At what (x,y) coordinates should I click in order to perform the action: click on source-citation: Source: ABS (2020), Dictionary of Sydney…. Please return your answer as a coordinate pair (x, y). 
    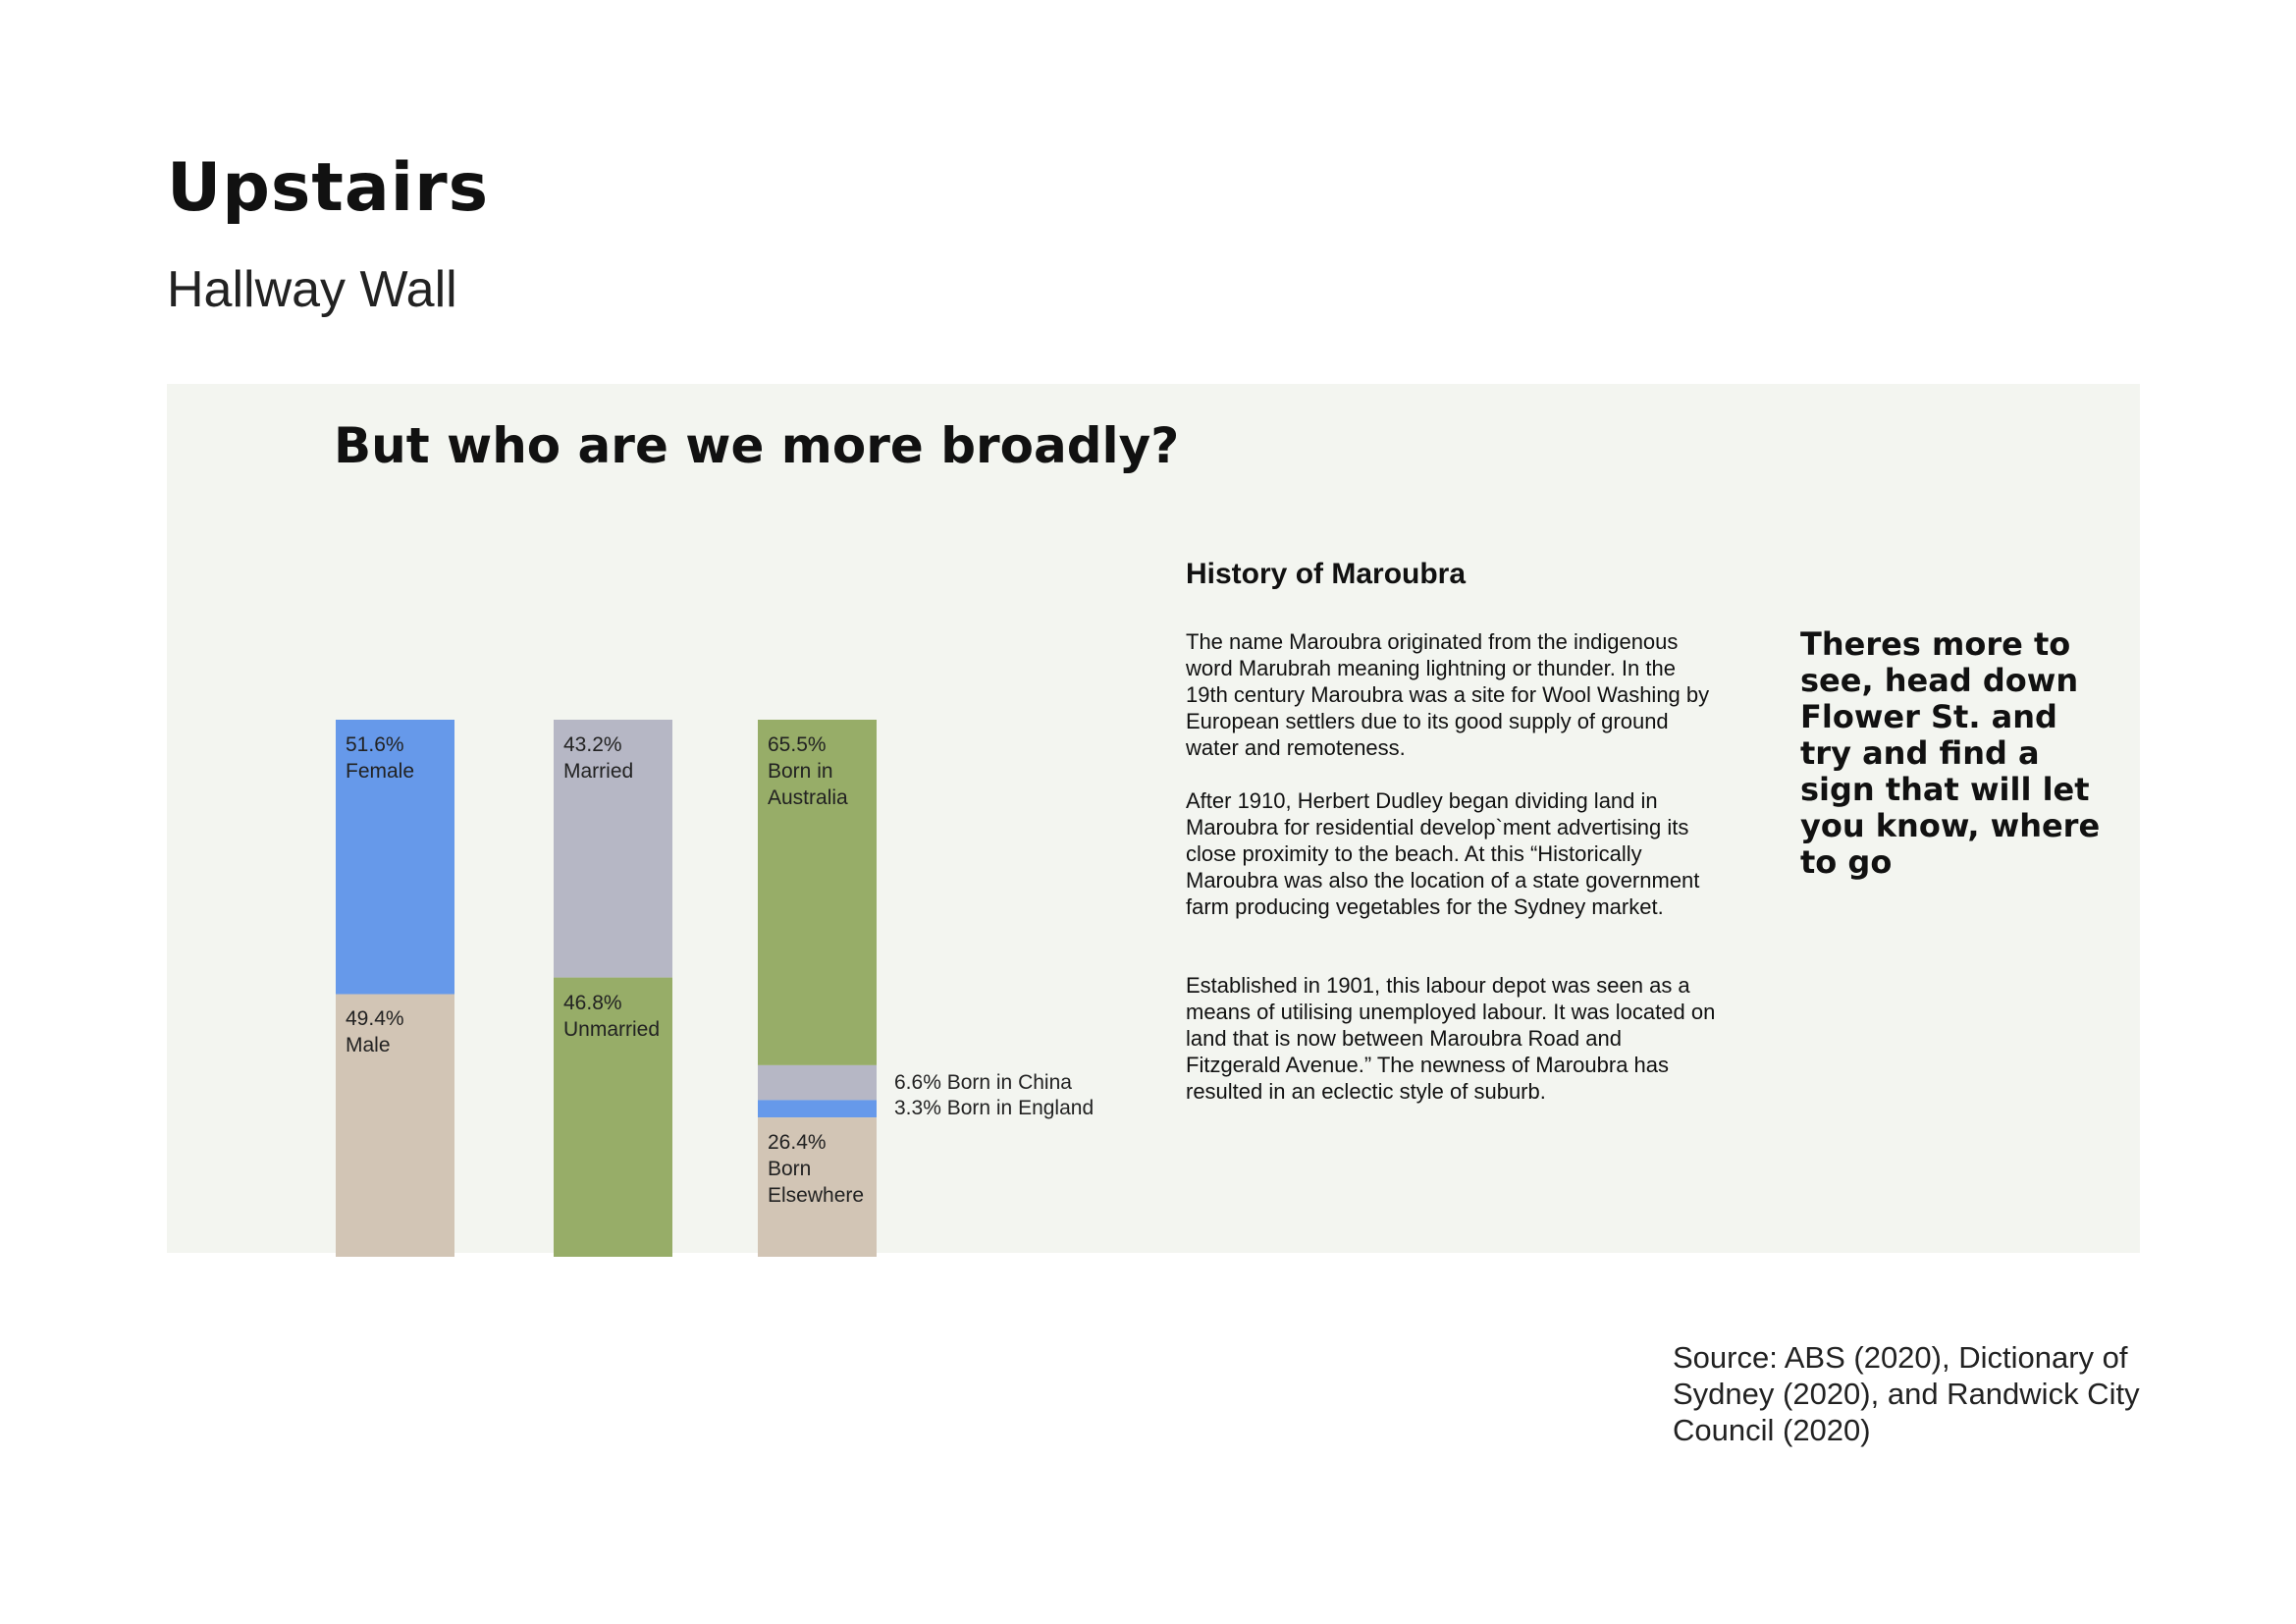
    Looking at the image, I should click on (1906, 1393).